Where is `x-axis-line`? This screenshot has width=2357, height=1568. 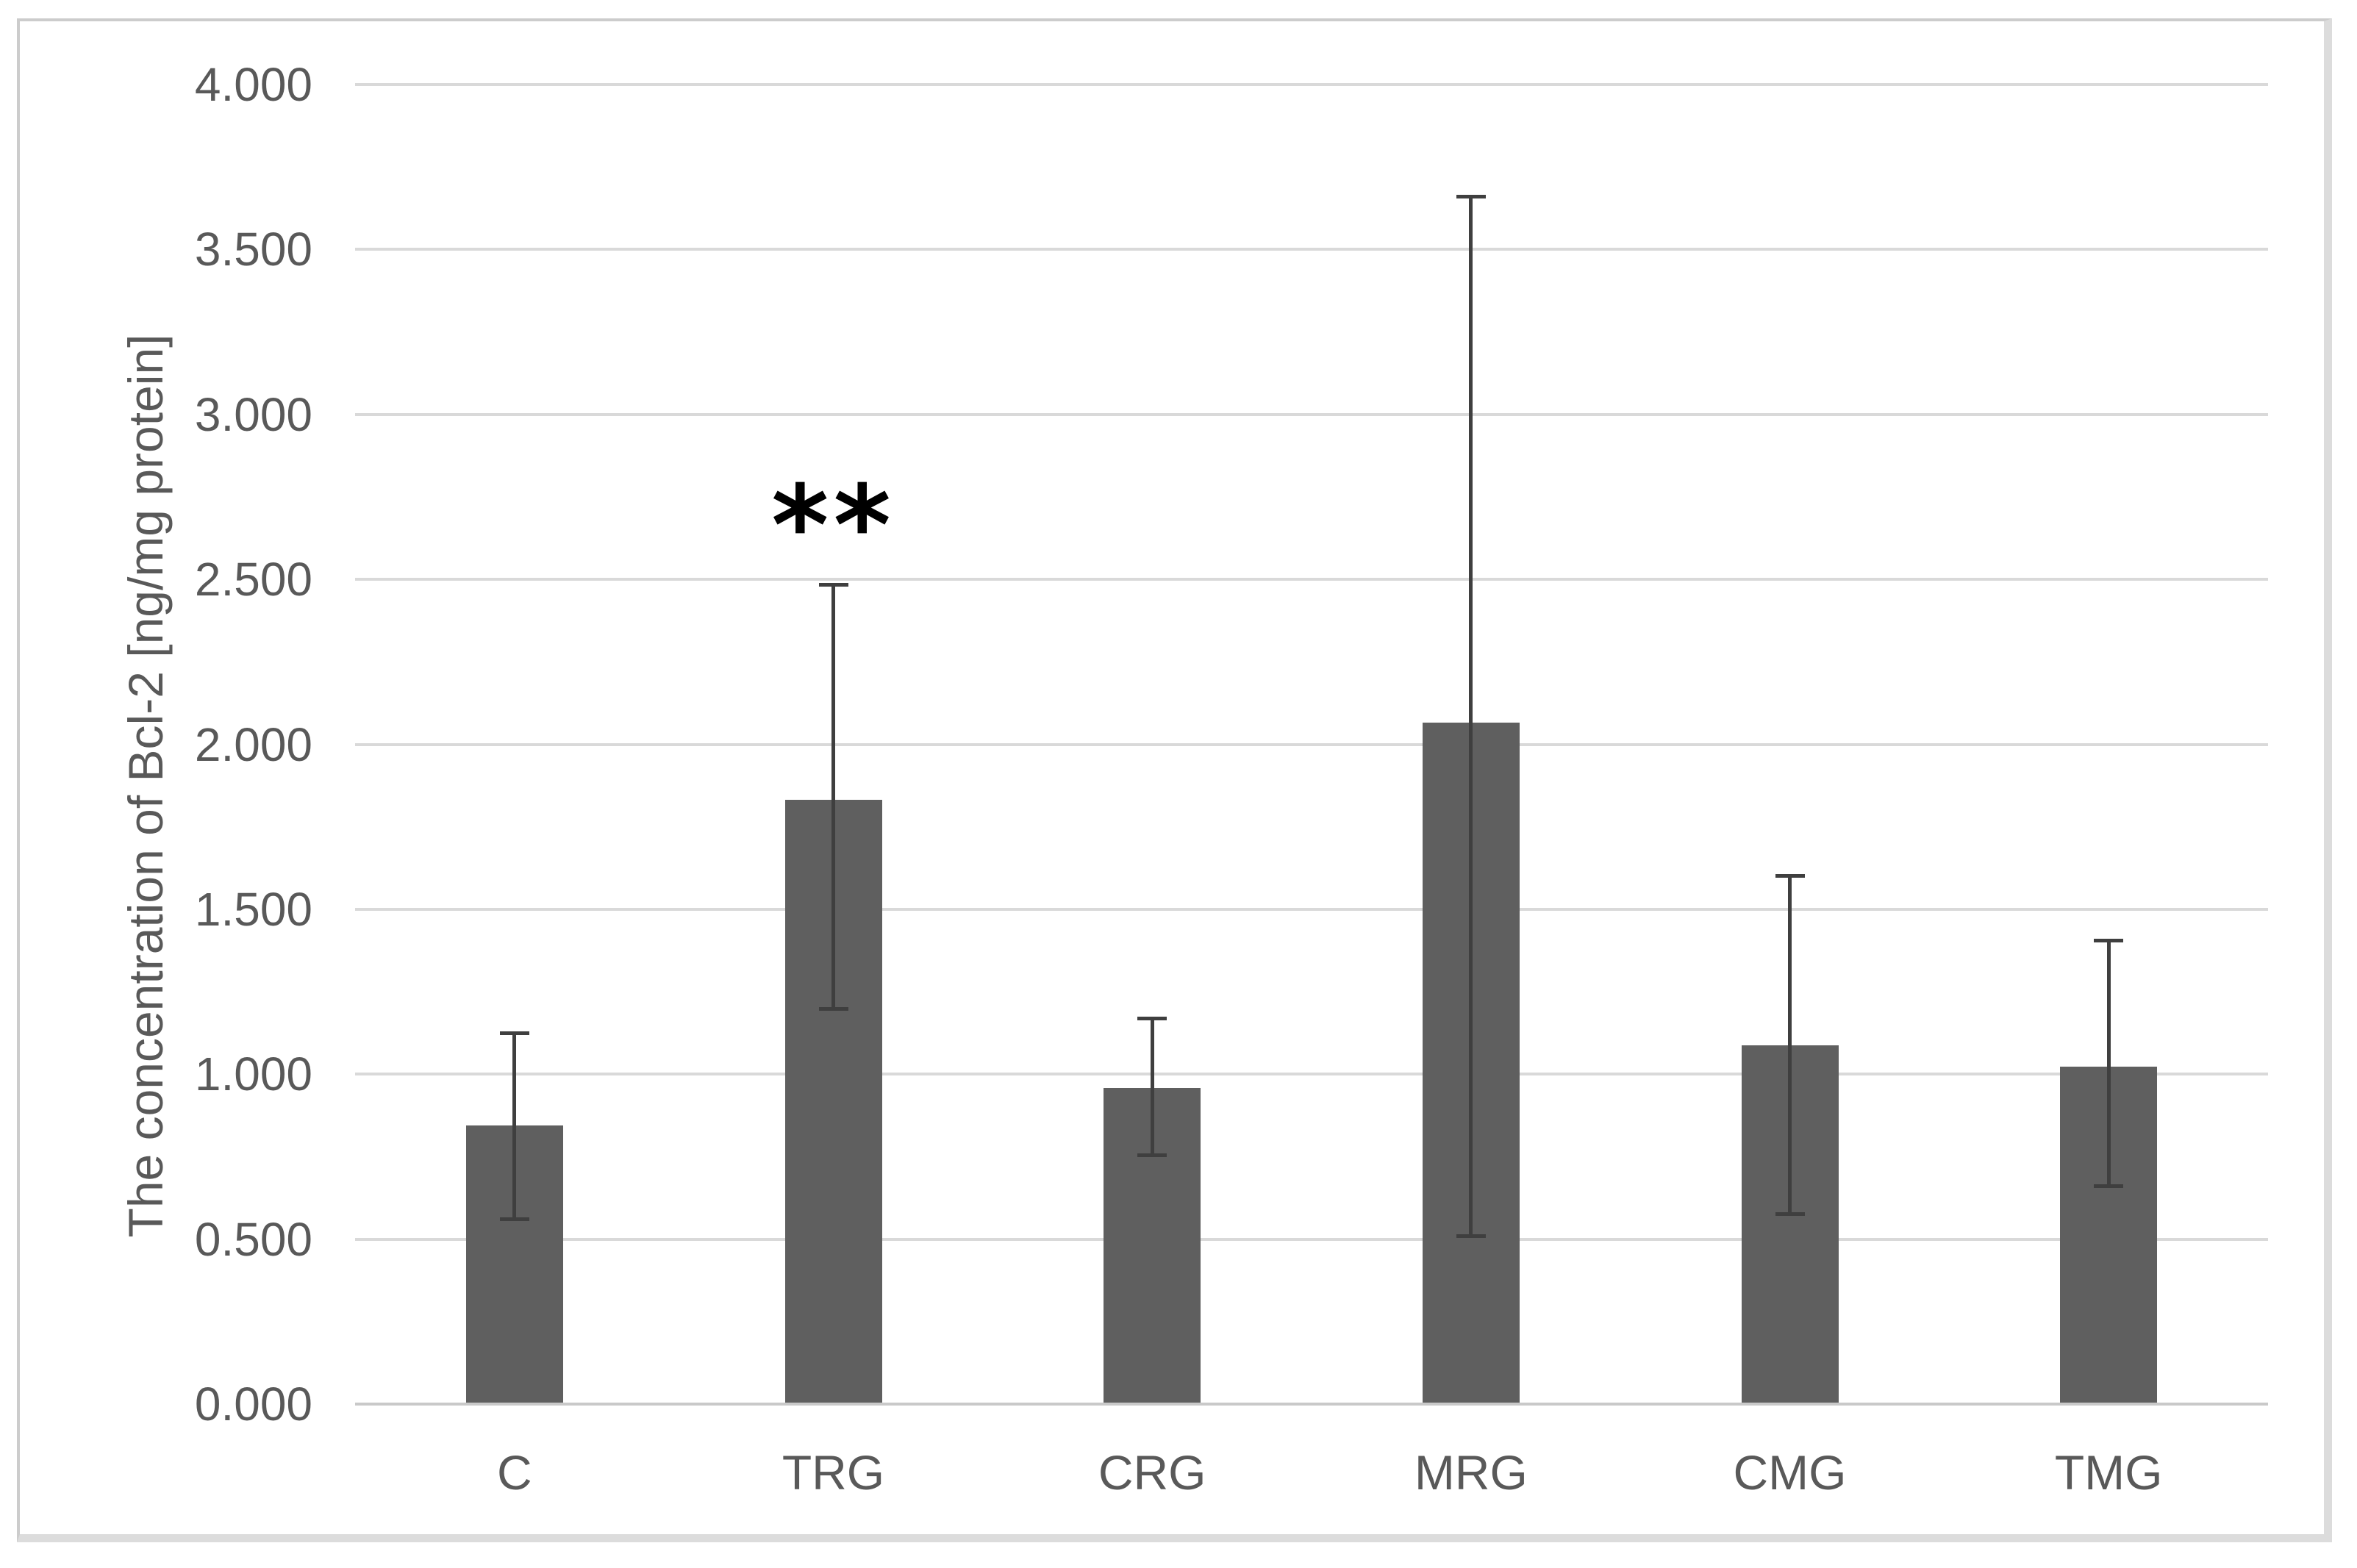 x-axis-line is located at coordinates (1311, 1404).